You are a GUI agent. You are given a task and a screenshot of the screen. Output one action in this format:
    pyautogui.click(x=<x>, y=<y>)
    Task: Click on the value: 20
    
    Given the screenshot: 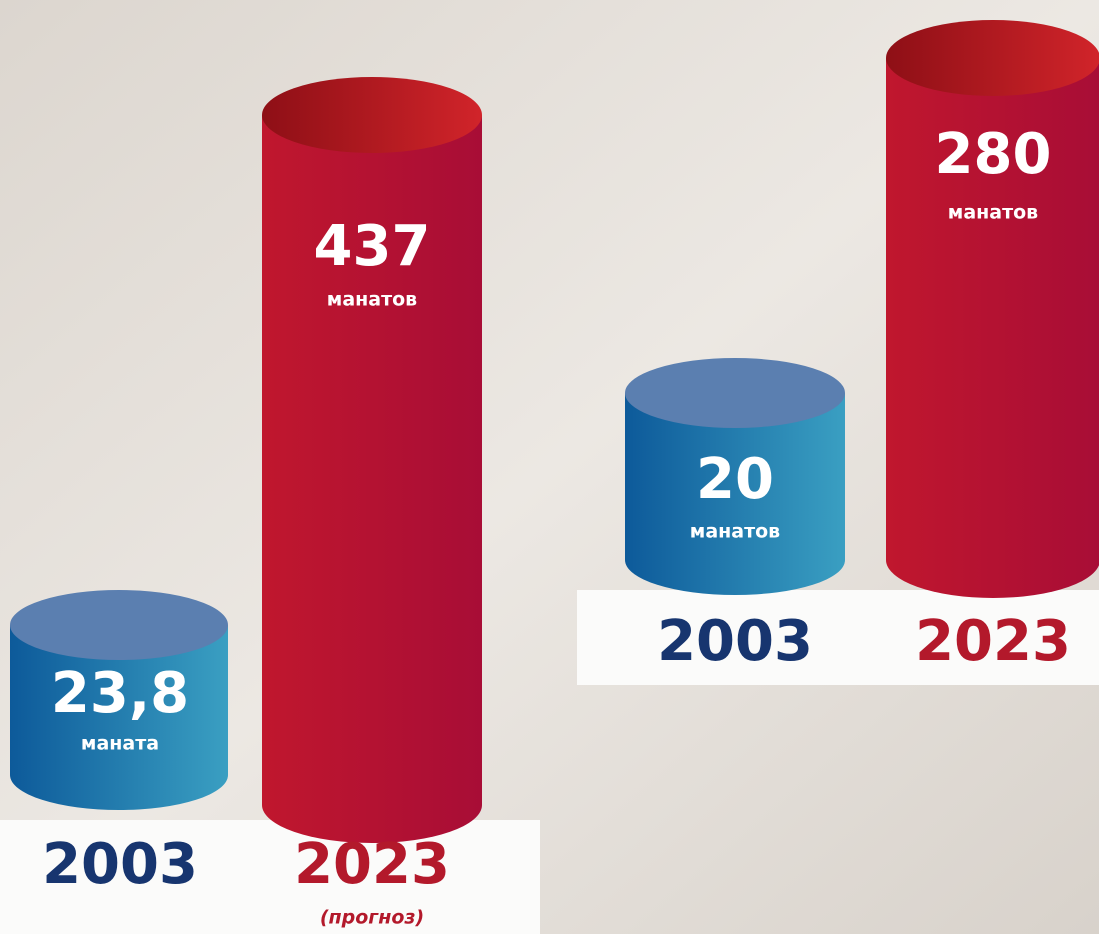 What is the action you would take?
    pyautogui.click(x=735, y=479)
    